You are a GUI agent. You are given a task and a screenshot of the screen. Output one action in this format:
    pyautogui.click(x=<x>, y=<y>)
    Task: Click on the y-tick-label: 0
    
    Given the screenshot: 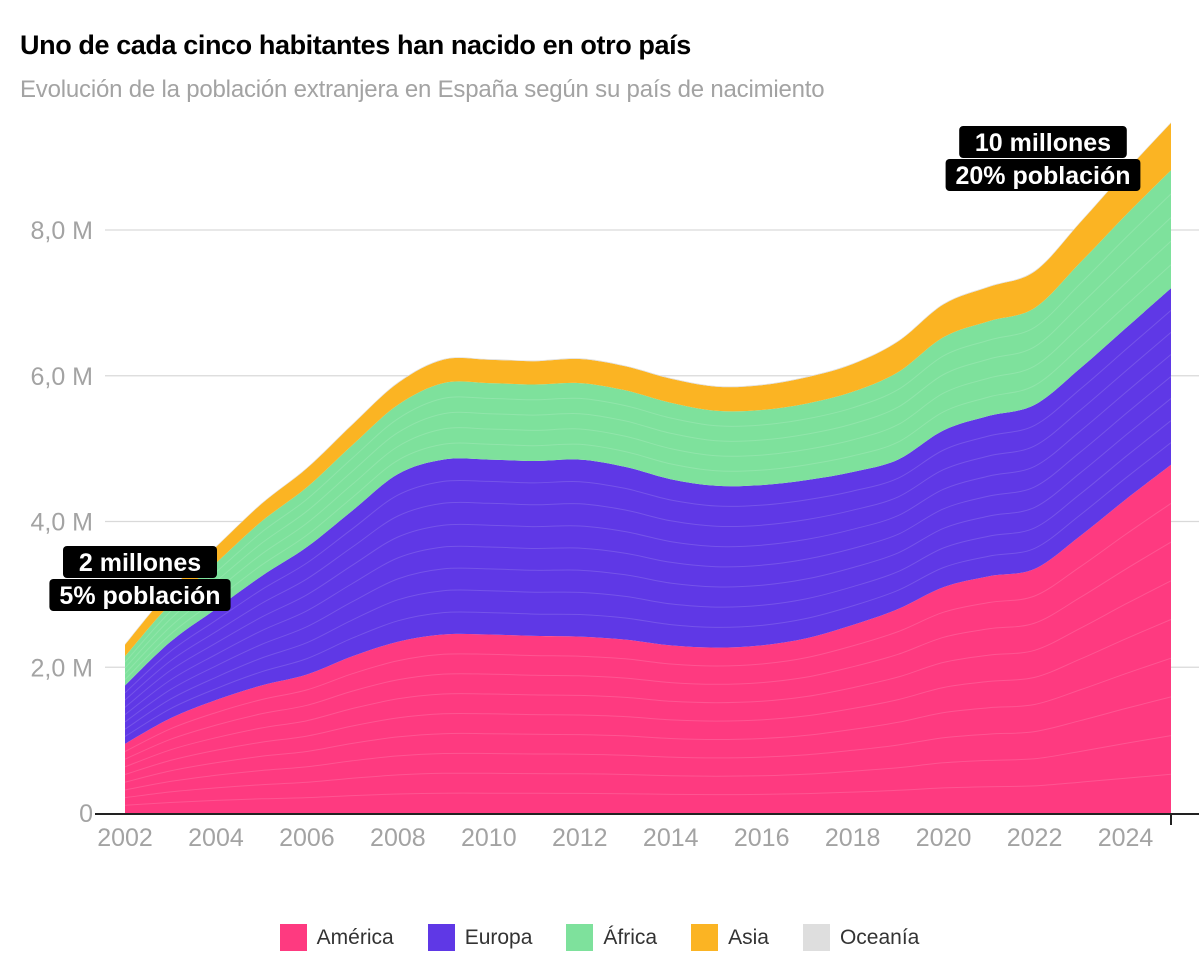 What is the action you would take?
    pyautogui.click(x=86, y=814)
    